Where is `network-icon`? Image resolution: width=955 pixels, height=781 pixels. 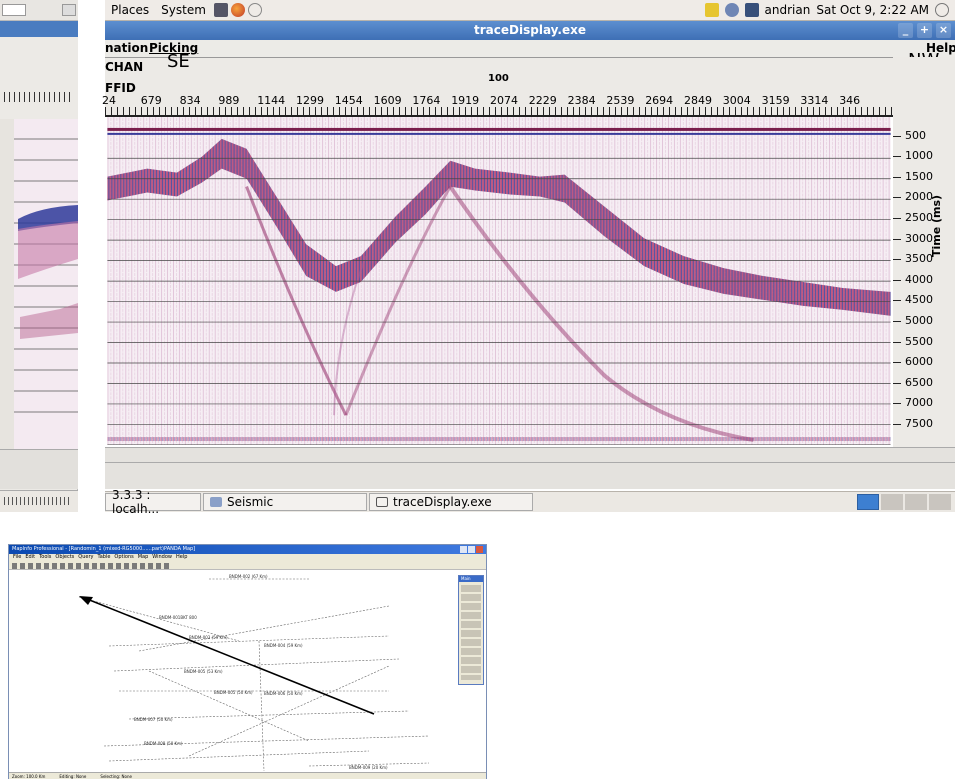 network-icon is located at coordinates (254, 10).